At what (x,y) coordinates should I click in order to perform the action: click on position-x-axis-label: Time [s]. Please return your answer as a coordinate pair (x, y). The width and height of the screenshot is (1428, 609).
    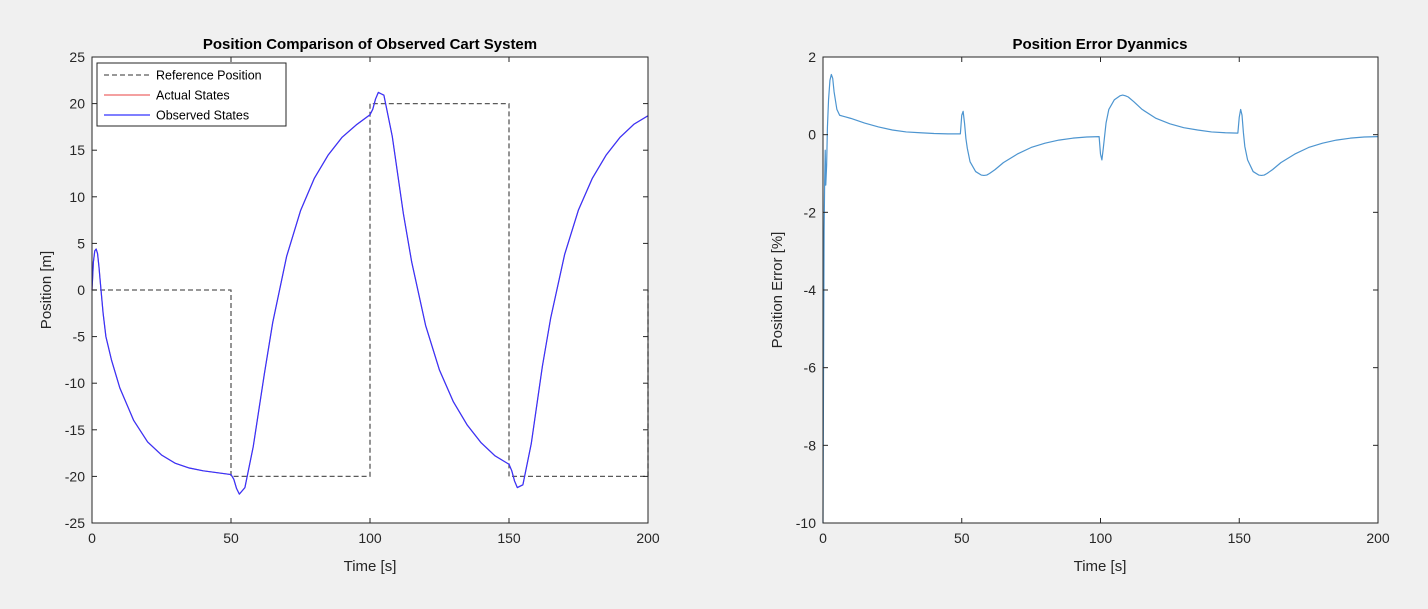
    Looking at the image, I should click on (370, 566).